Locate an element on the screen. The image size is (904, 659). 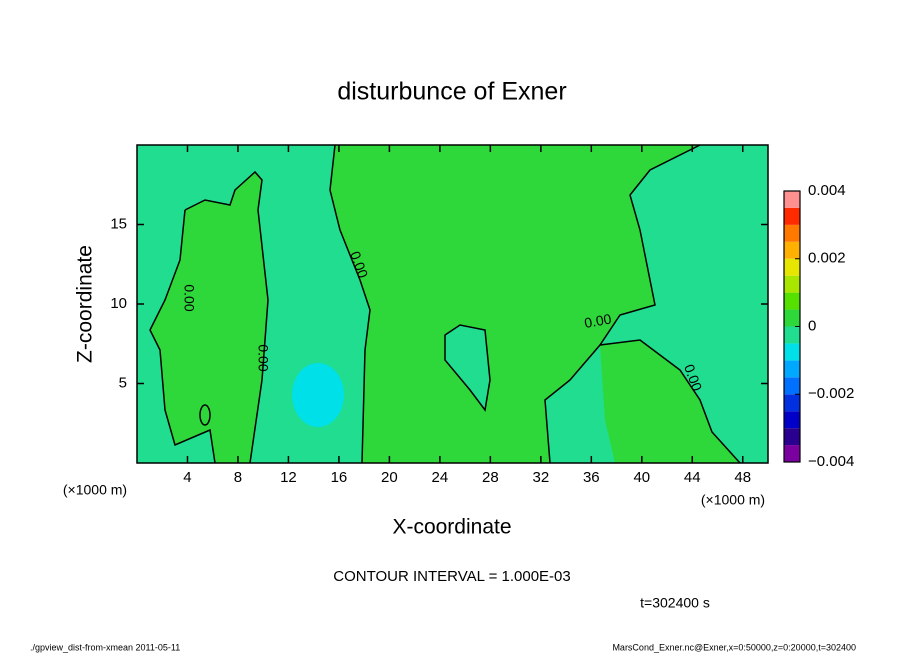
time-label: t=302400 s is located at coordinates (675, 603).